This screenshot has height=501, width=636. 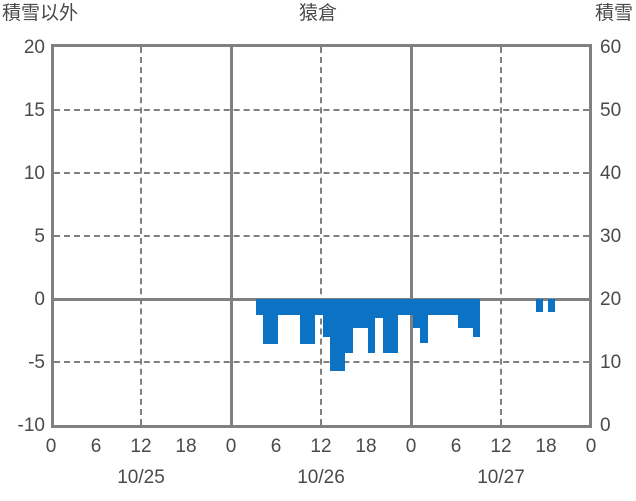 What do you see at coordinates (22, 250) in the screenshot?
I see `y-axis-left-labels: 20 15 10 5 0 -5 -10` at bounding box center [22, 250].